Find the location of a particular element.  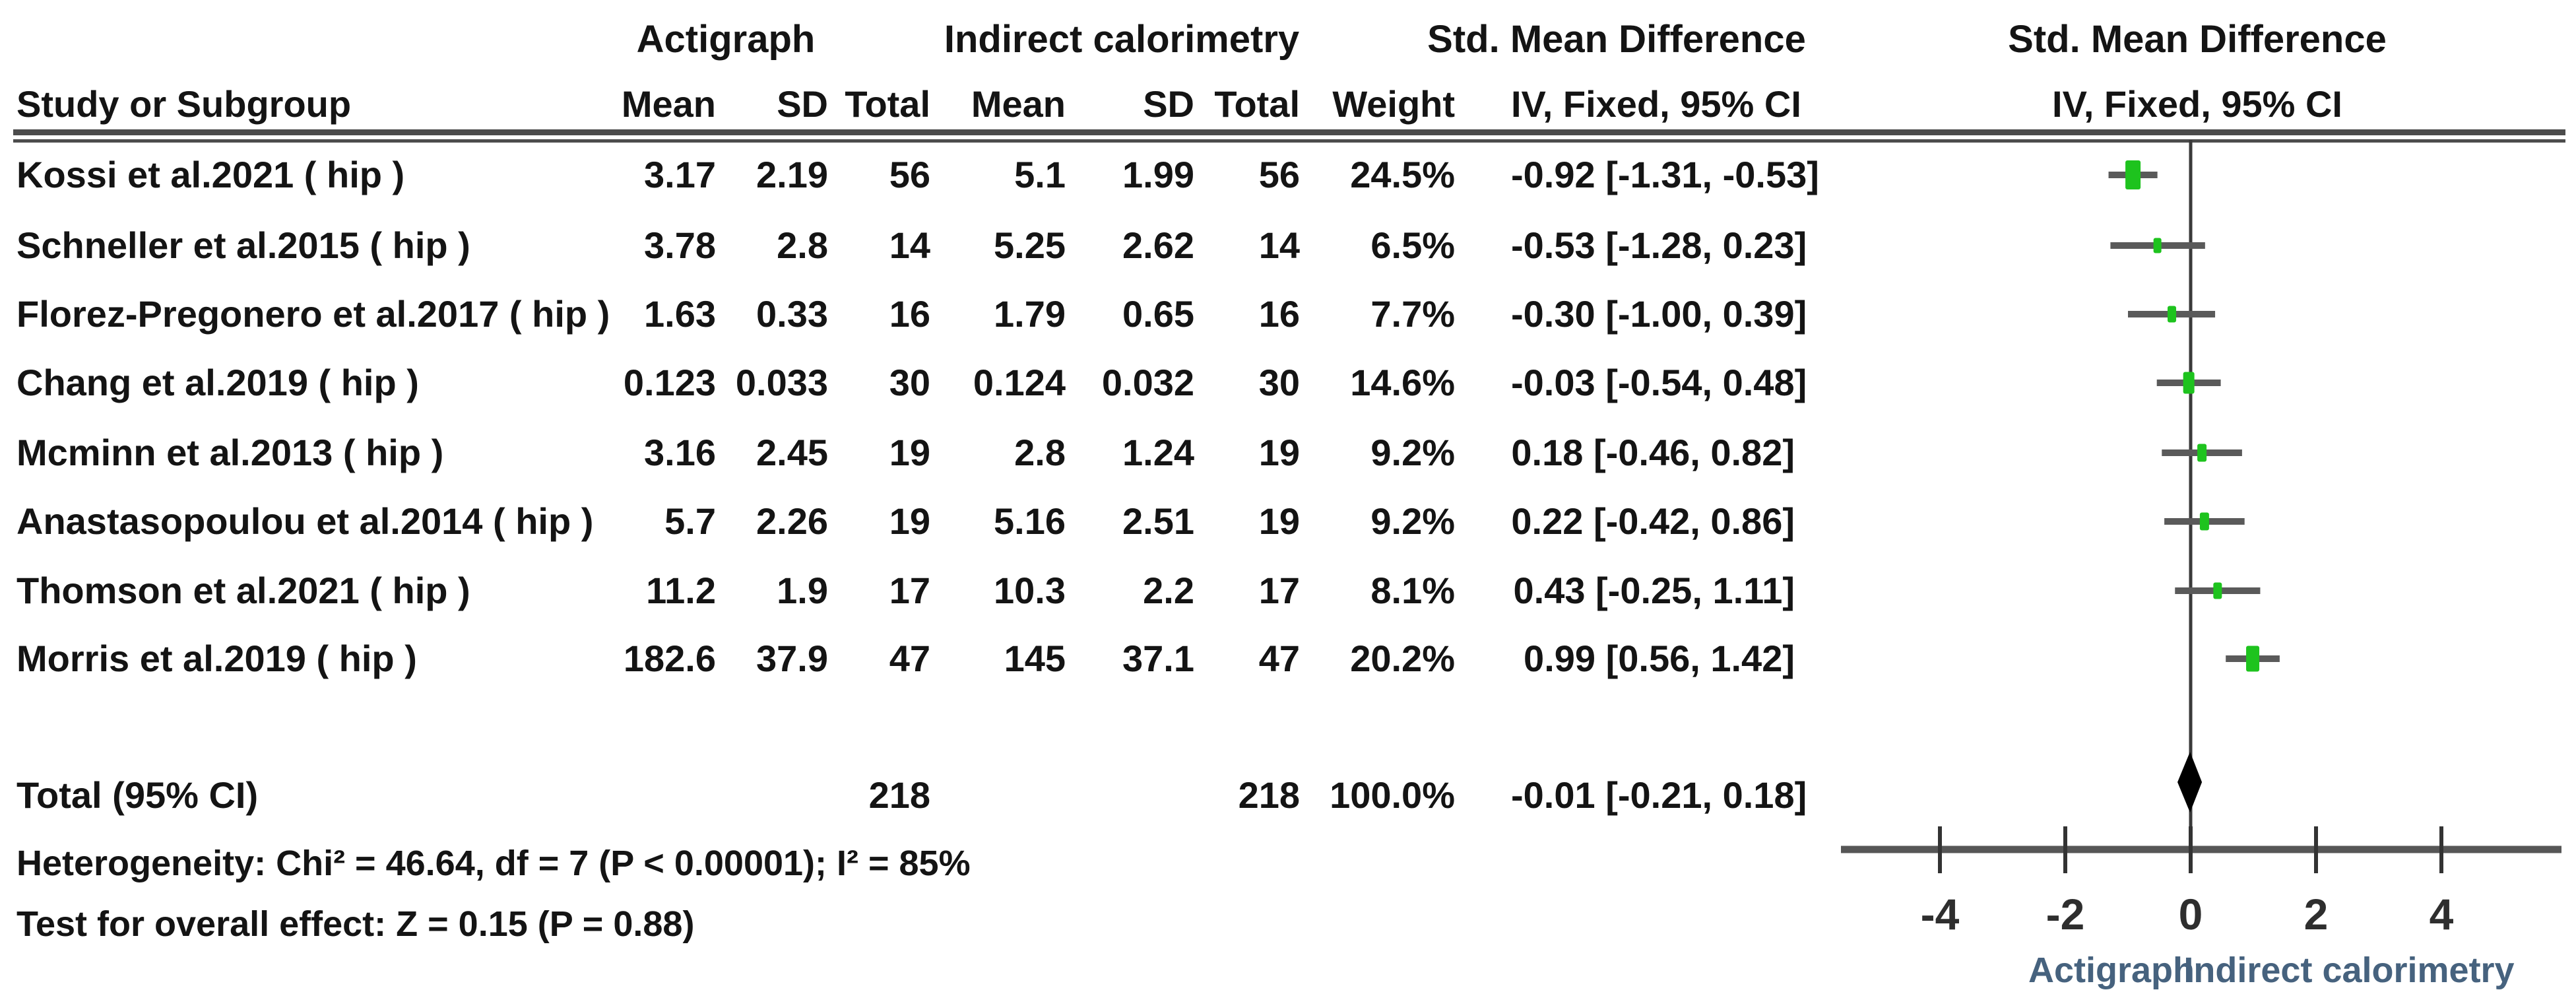

col-header-ci-plot: IV, Fixed, 95% CI is located at coordinates (2197, 104).